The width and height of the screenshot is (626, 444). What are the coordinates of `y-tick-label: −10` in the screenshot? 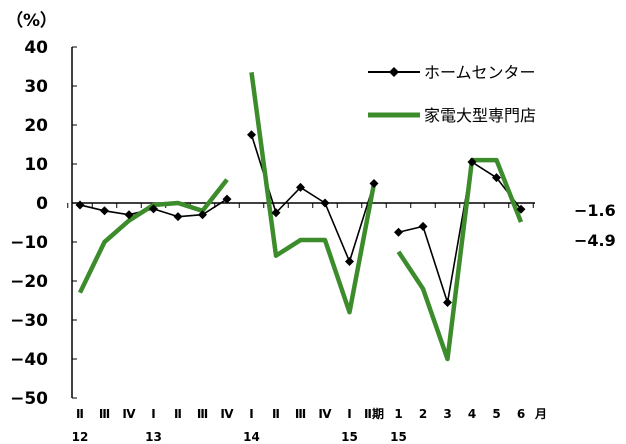 It's located at (29, 243).